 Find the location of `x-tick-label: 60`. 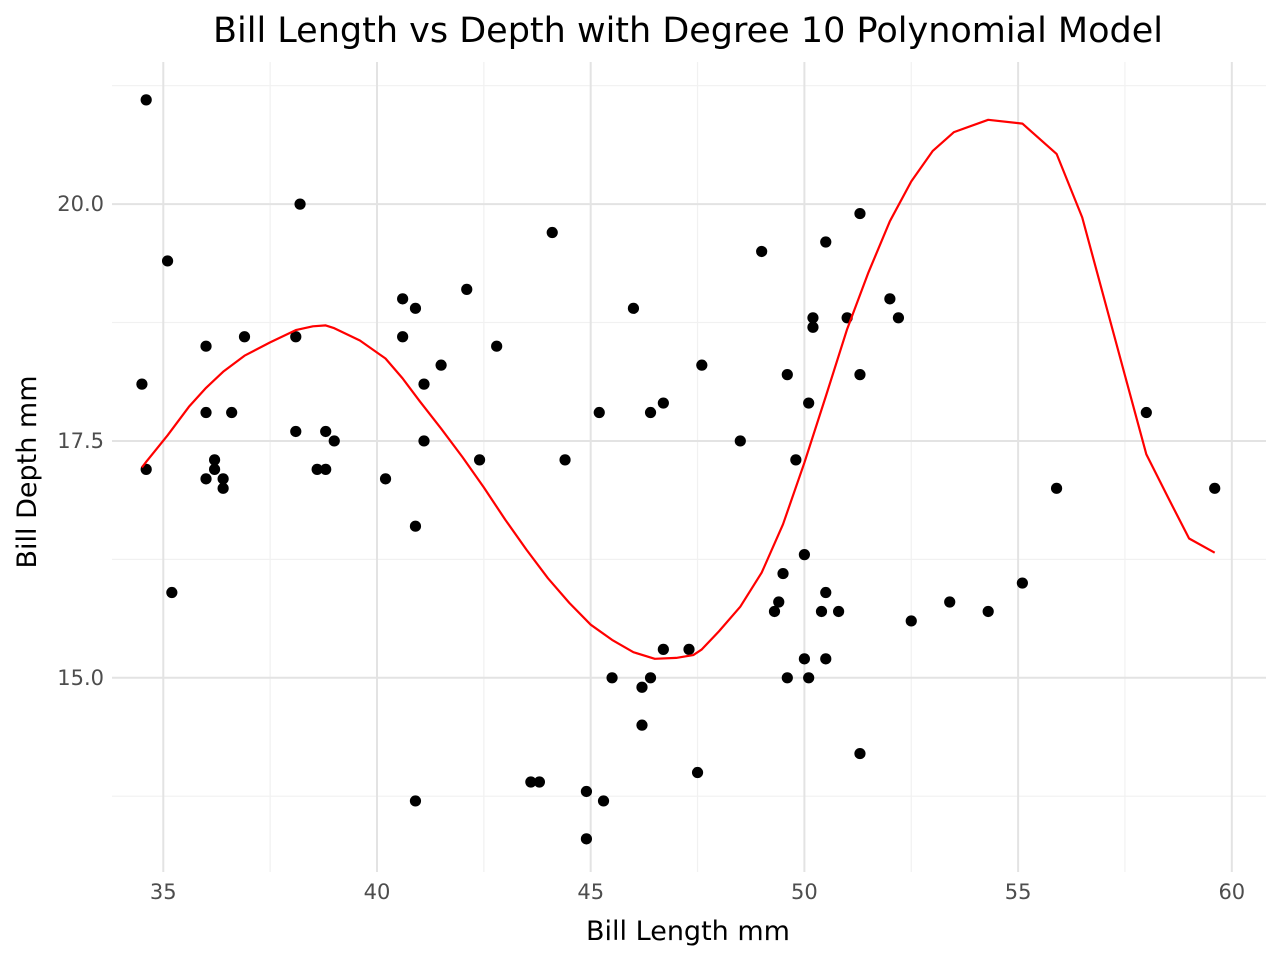

x-tick-label: 60 is located at coordinates (1231, 892).